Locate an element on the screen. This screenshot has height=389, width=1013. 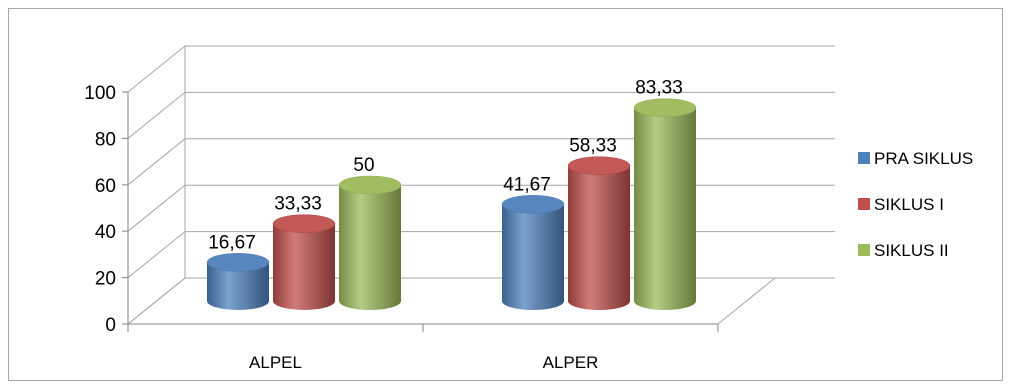
data-label: 83,33 is located at coordinates (659, 88).